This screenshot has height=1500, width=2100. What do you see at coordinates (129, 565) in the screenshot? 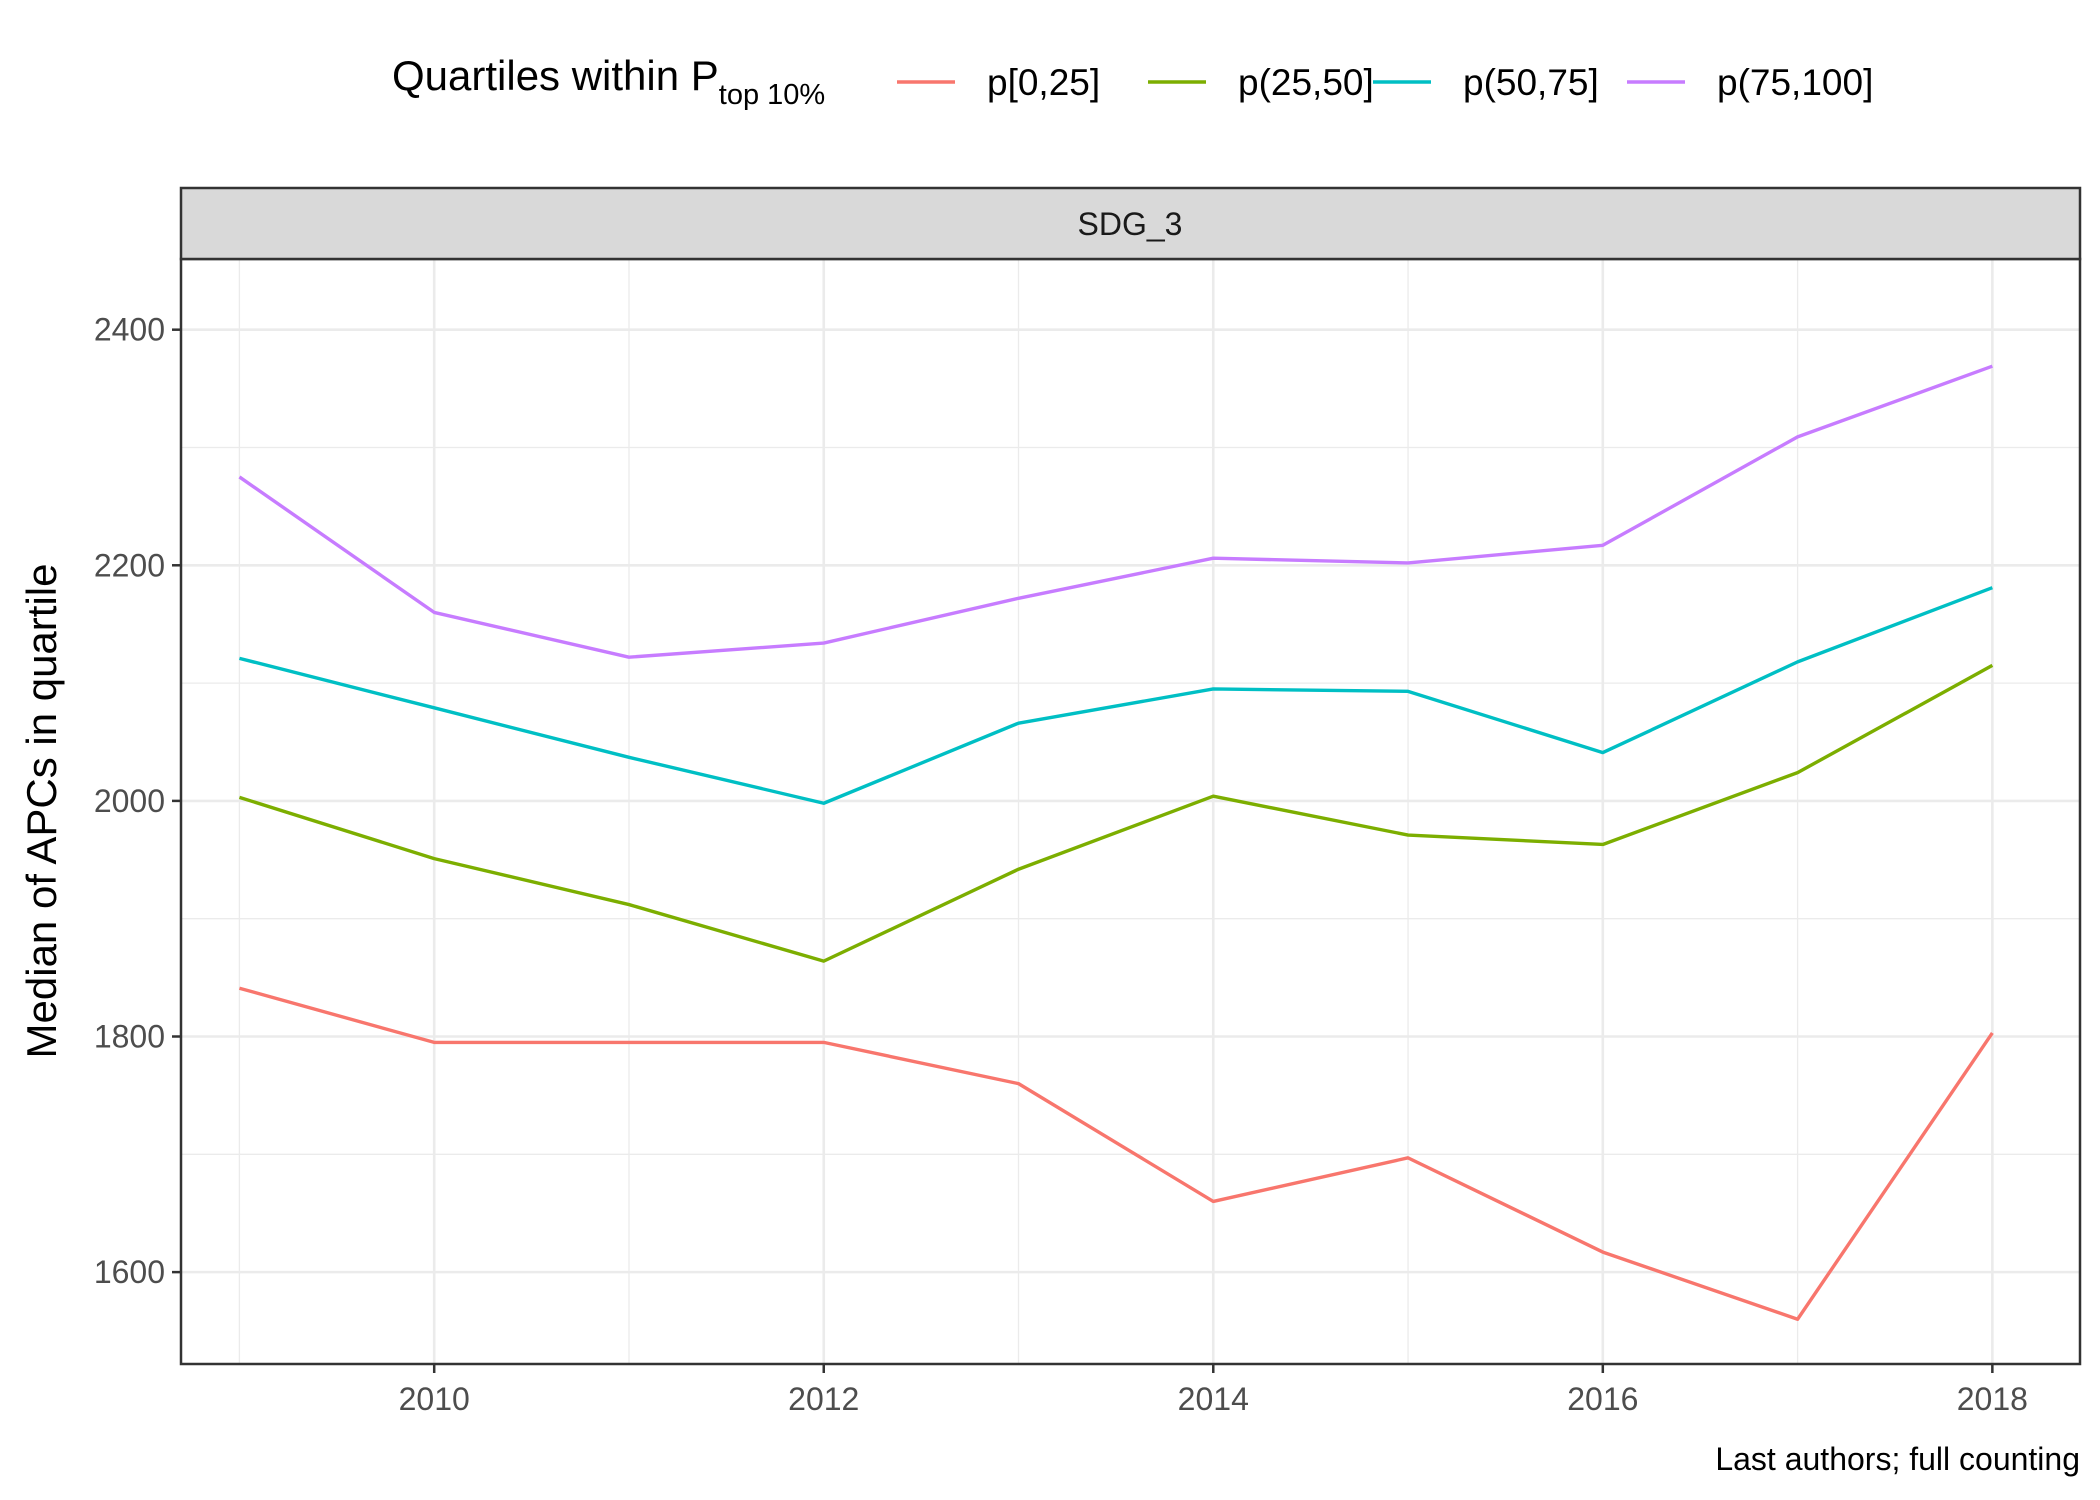
I see `y-tick-label: 2200` at bounding box center [129, 565].